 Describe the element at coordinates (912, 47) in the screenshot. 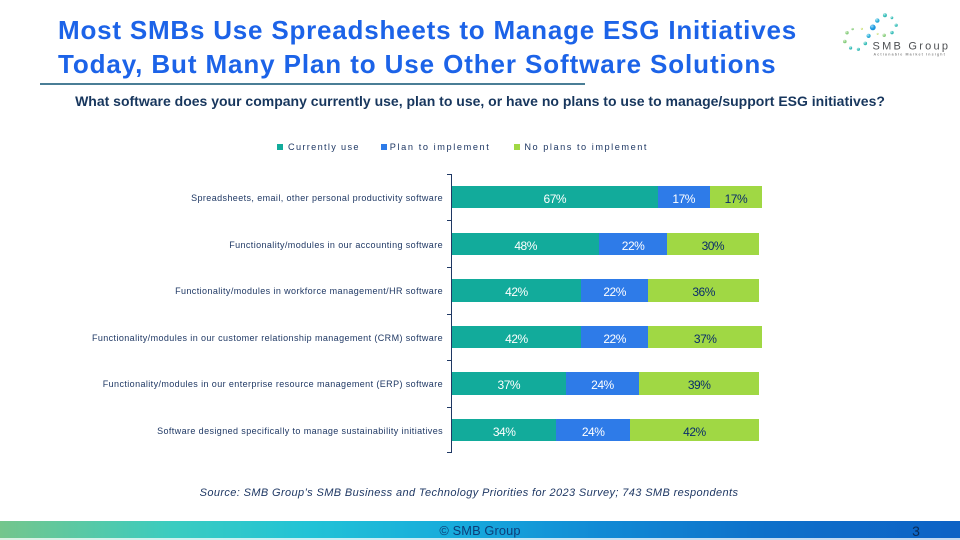

I see `svg-text: SMB Group` at that location.